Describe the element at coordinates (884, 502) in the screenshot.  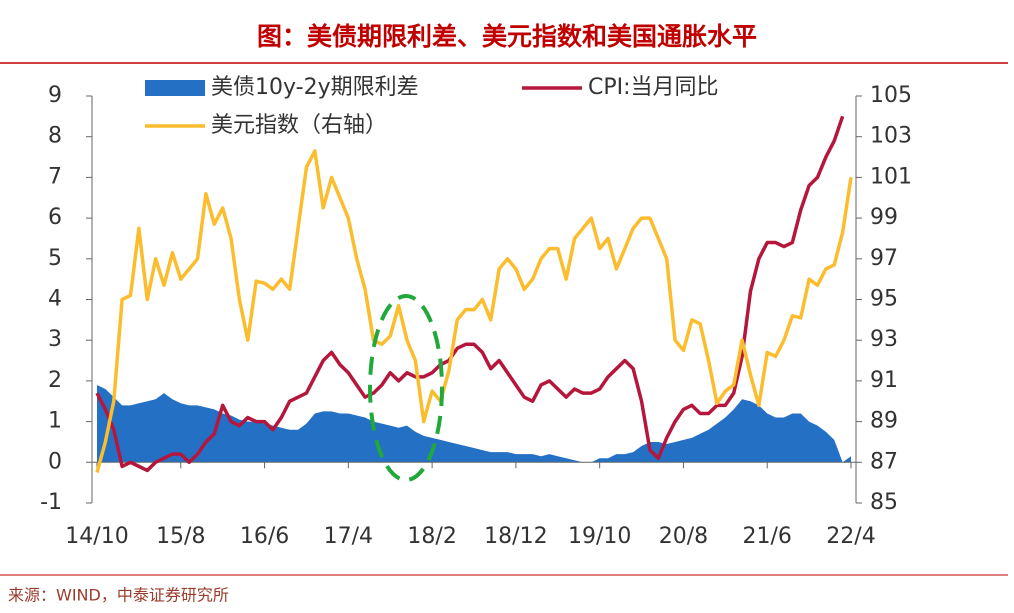
I see `y2-tick-label: 85` at that location.